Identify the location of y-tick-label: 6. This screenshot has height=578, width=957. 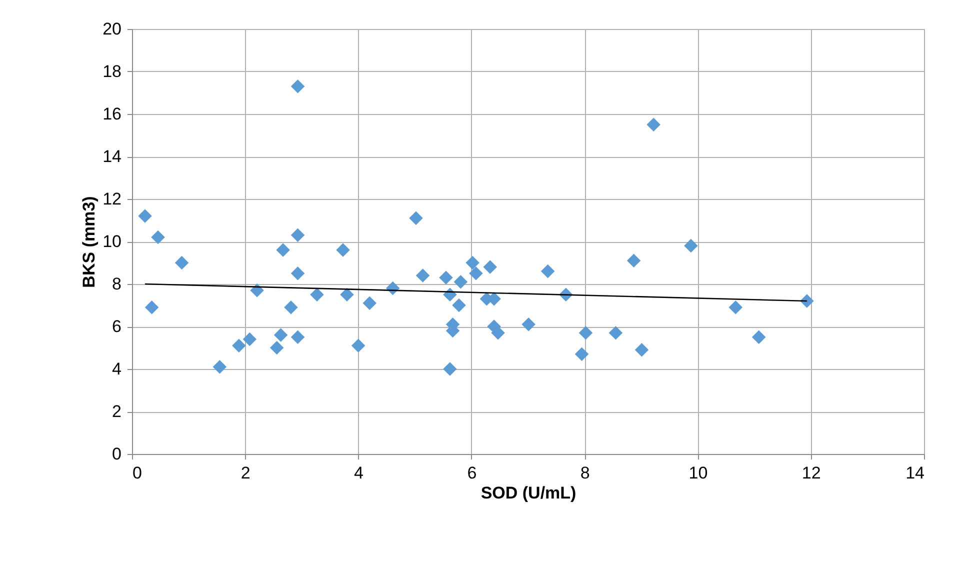
(117, 326).